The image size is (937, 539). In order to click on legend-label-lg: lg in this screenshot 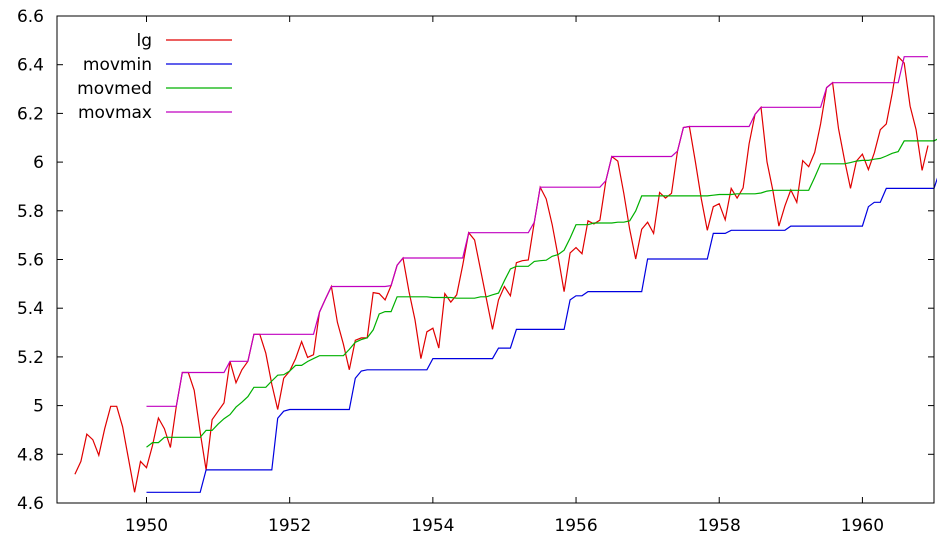, I will do `click(144, 41)`.